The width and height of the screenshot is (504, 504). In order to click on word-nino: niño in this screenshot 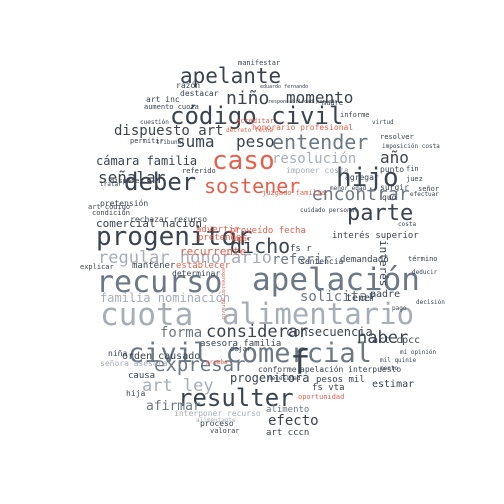, I will do `click(248, 98)`.